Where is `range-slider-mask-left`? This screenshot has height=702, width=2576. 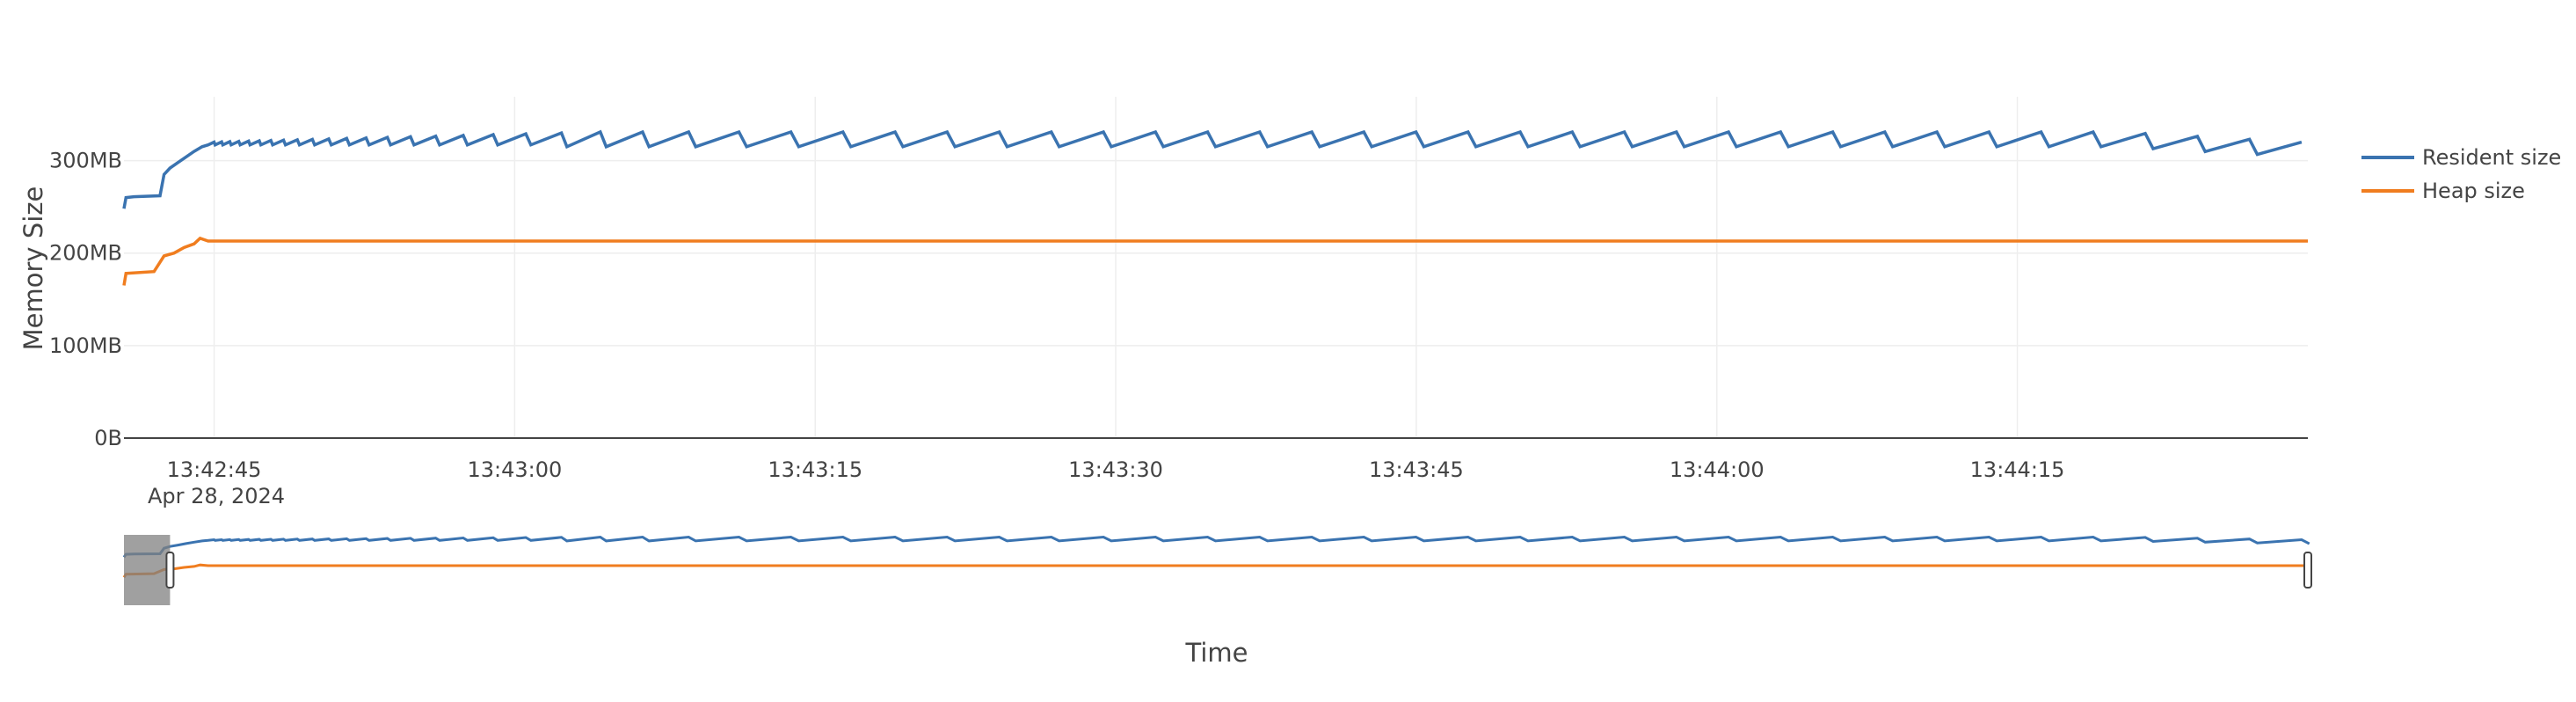 range-slider-mask-left is located at coordinates (147, 570).